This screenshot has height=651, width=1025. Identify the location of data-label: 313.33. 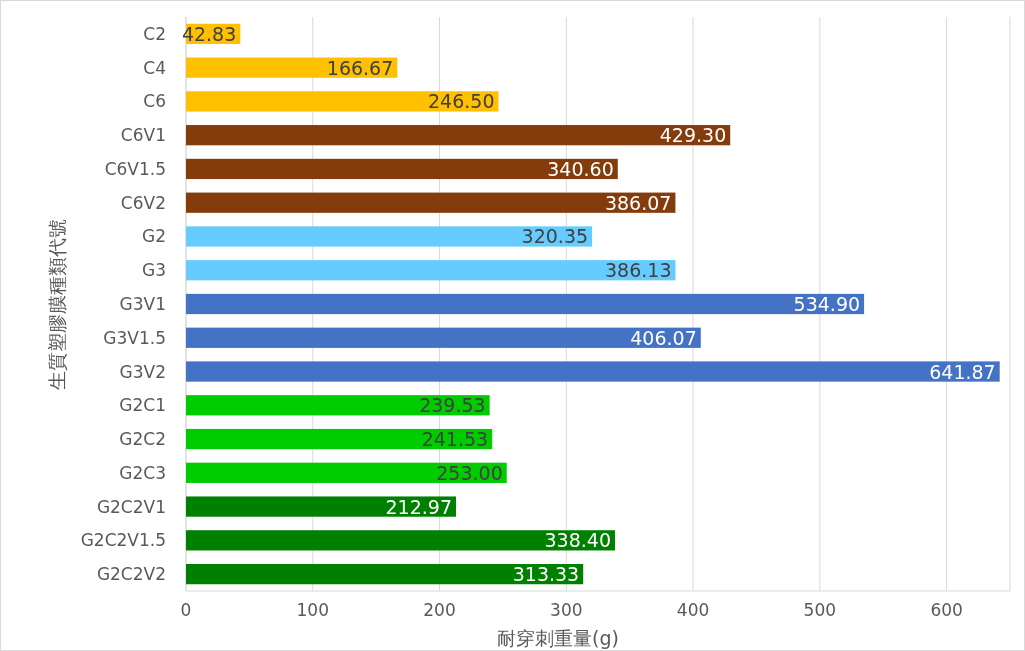
(546, 574).